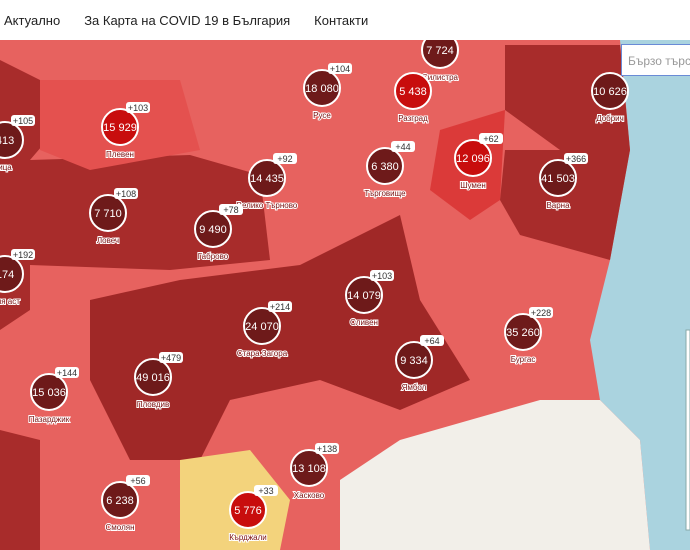 The width and height of the screenshot is (690, 550). I want to click on case-change: +108, so click(126, 194).